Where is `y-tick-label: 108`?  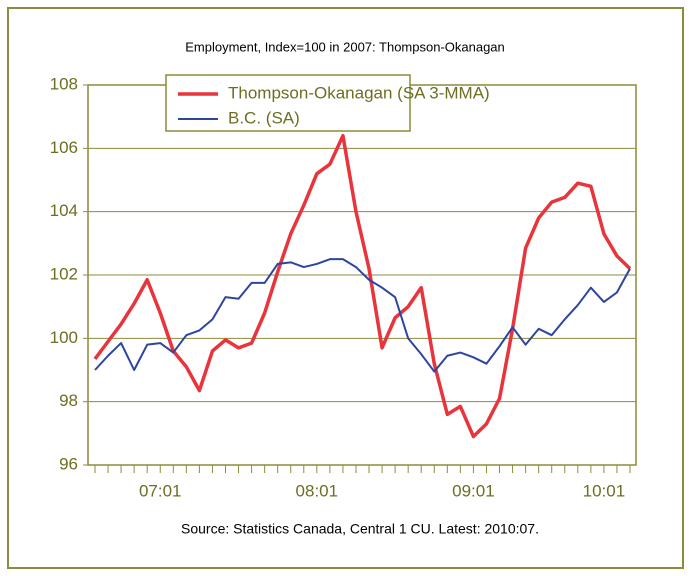
y-tick-label: 108 is located at coordinates (64, 83).